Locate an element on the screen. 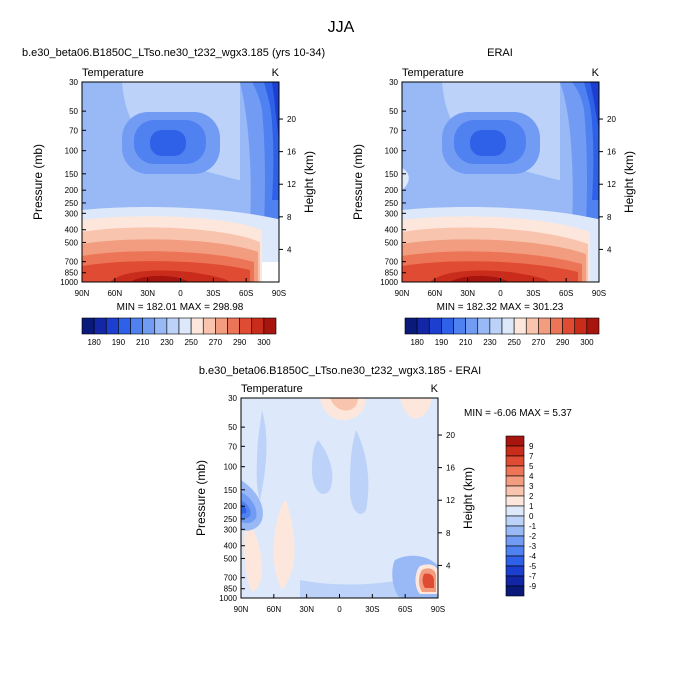  panel-model-minmax: MIN = 182.01 MAX = 298.98 is located at coordinates (180, 307).